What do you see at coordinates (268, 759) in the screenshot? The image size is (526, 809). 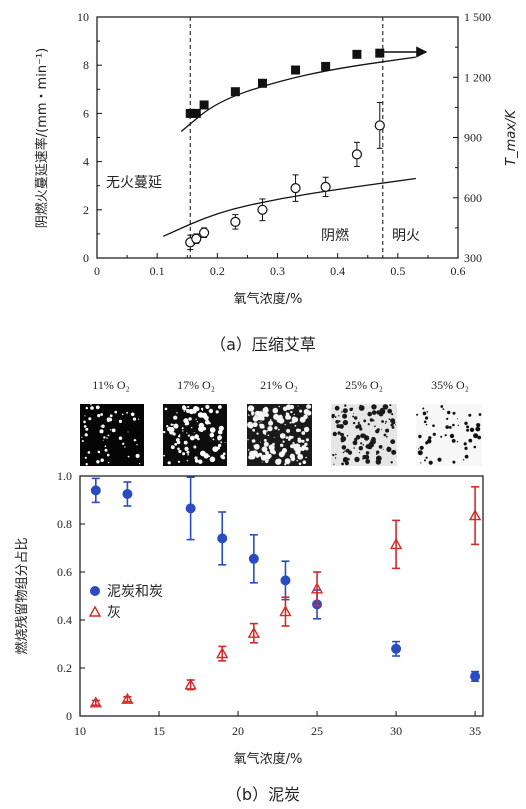 I see `x-axis-label-b: 氧气浓度/%` at bounding box center [268, 759].